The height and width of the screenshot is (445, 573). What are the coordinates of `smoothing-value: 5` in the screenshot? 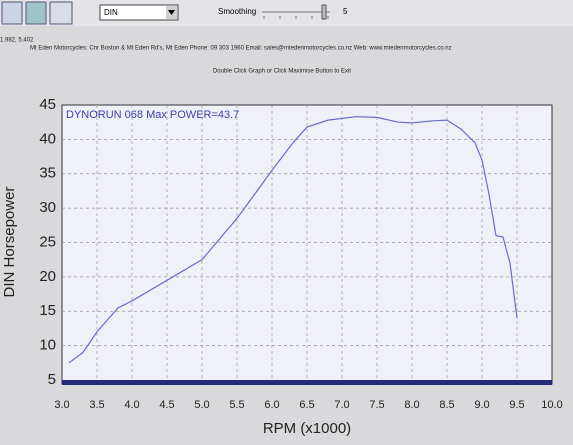 It's located at (345, 11).